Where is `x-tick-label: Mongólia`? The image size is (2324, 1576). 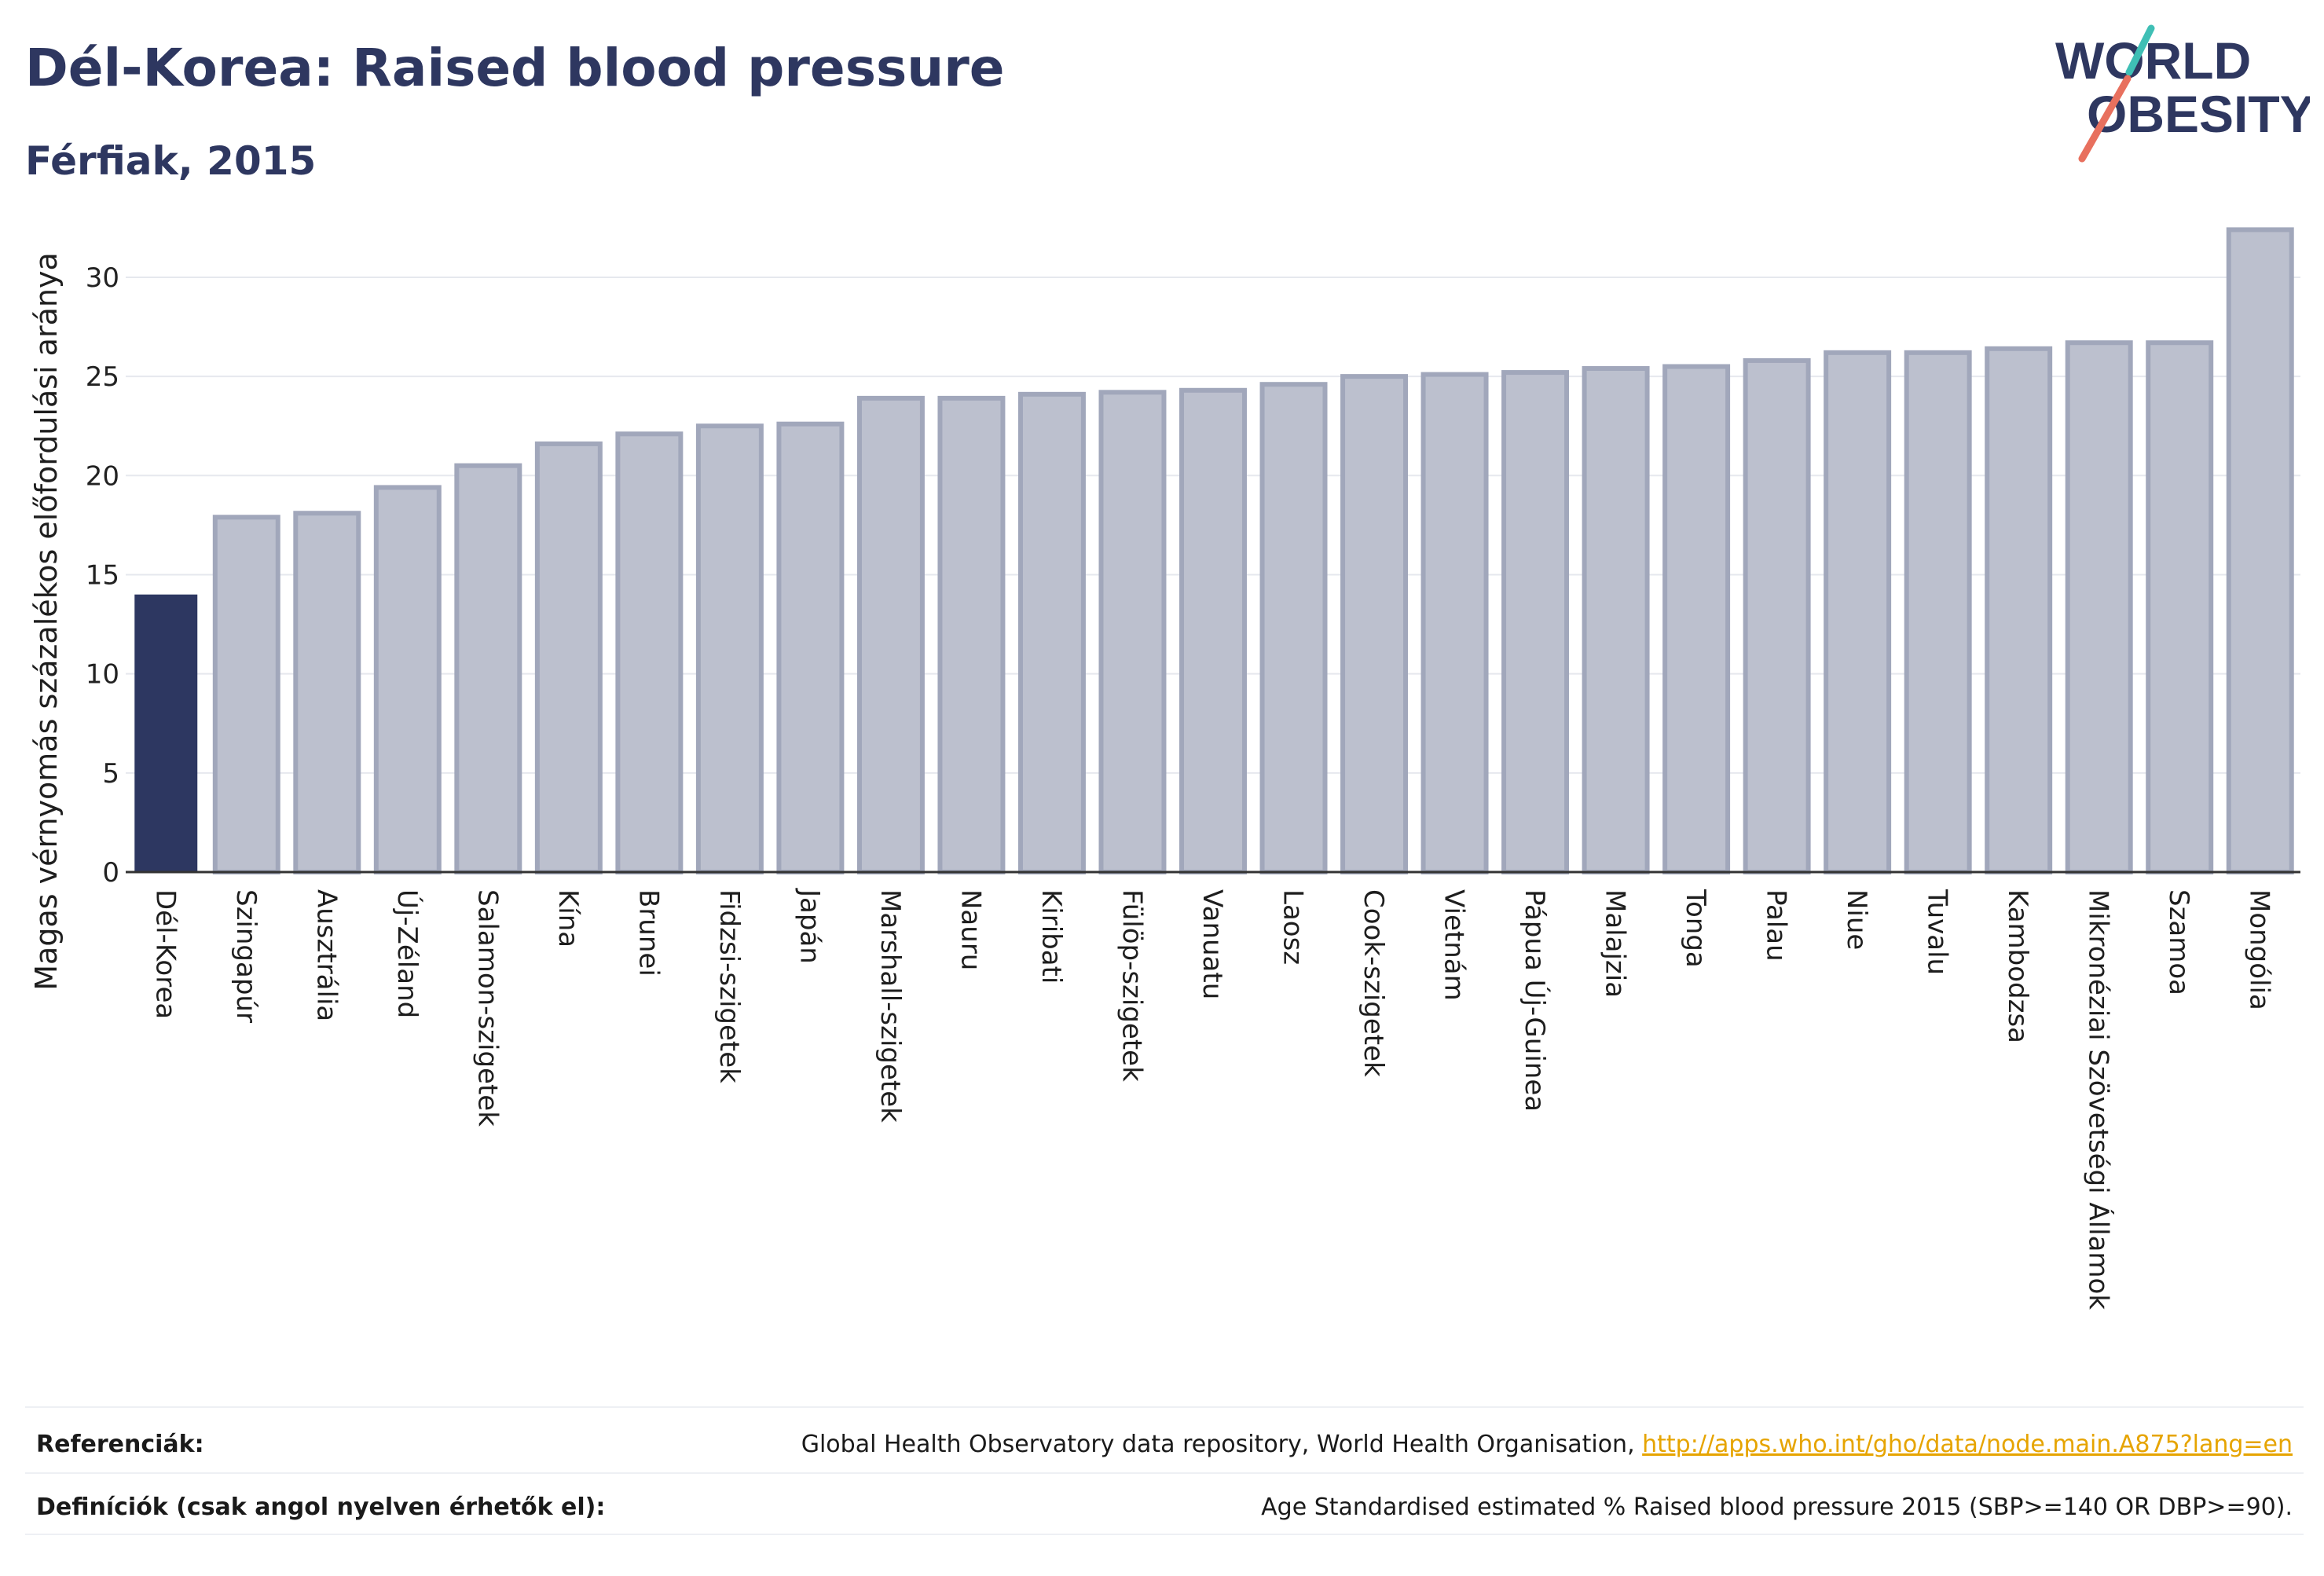 x-tick-label: Mongólia is located at coordinates (2259, 949).